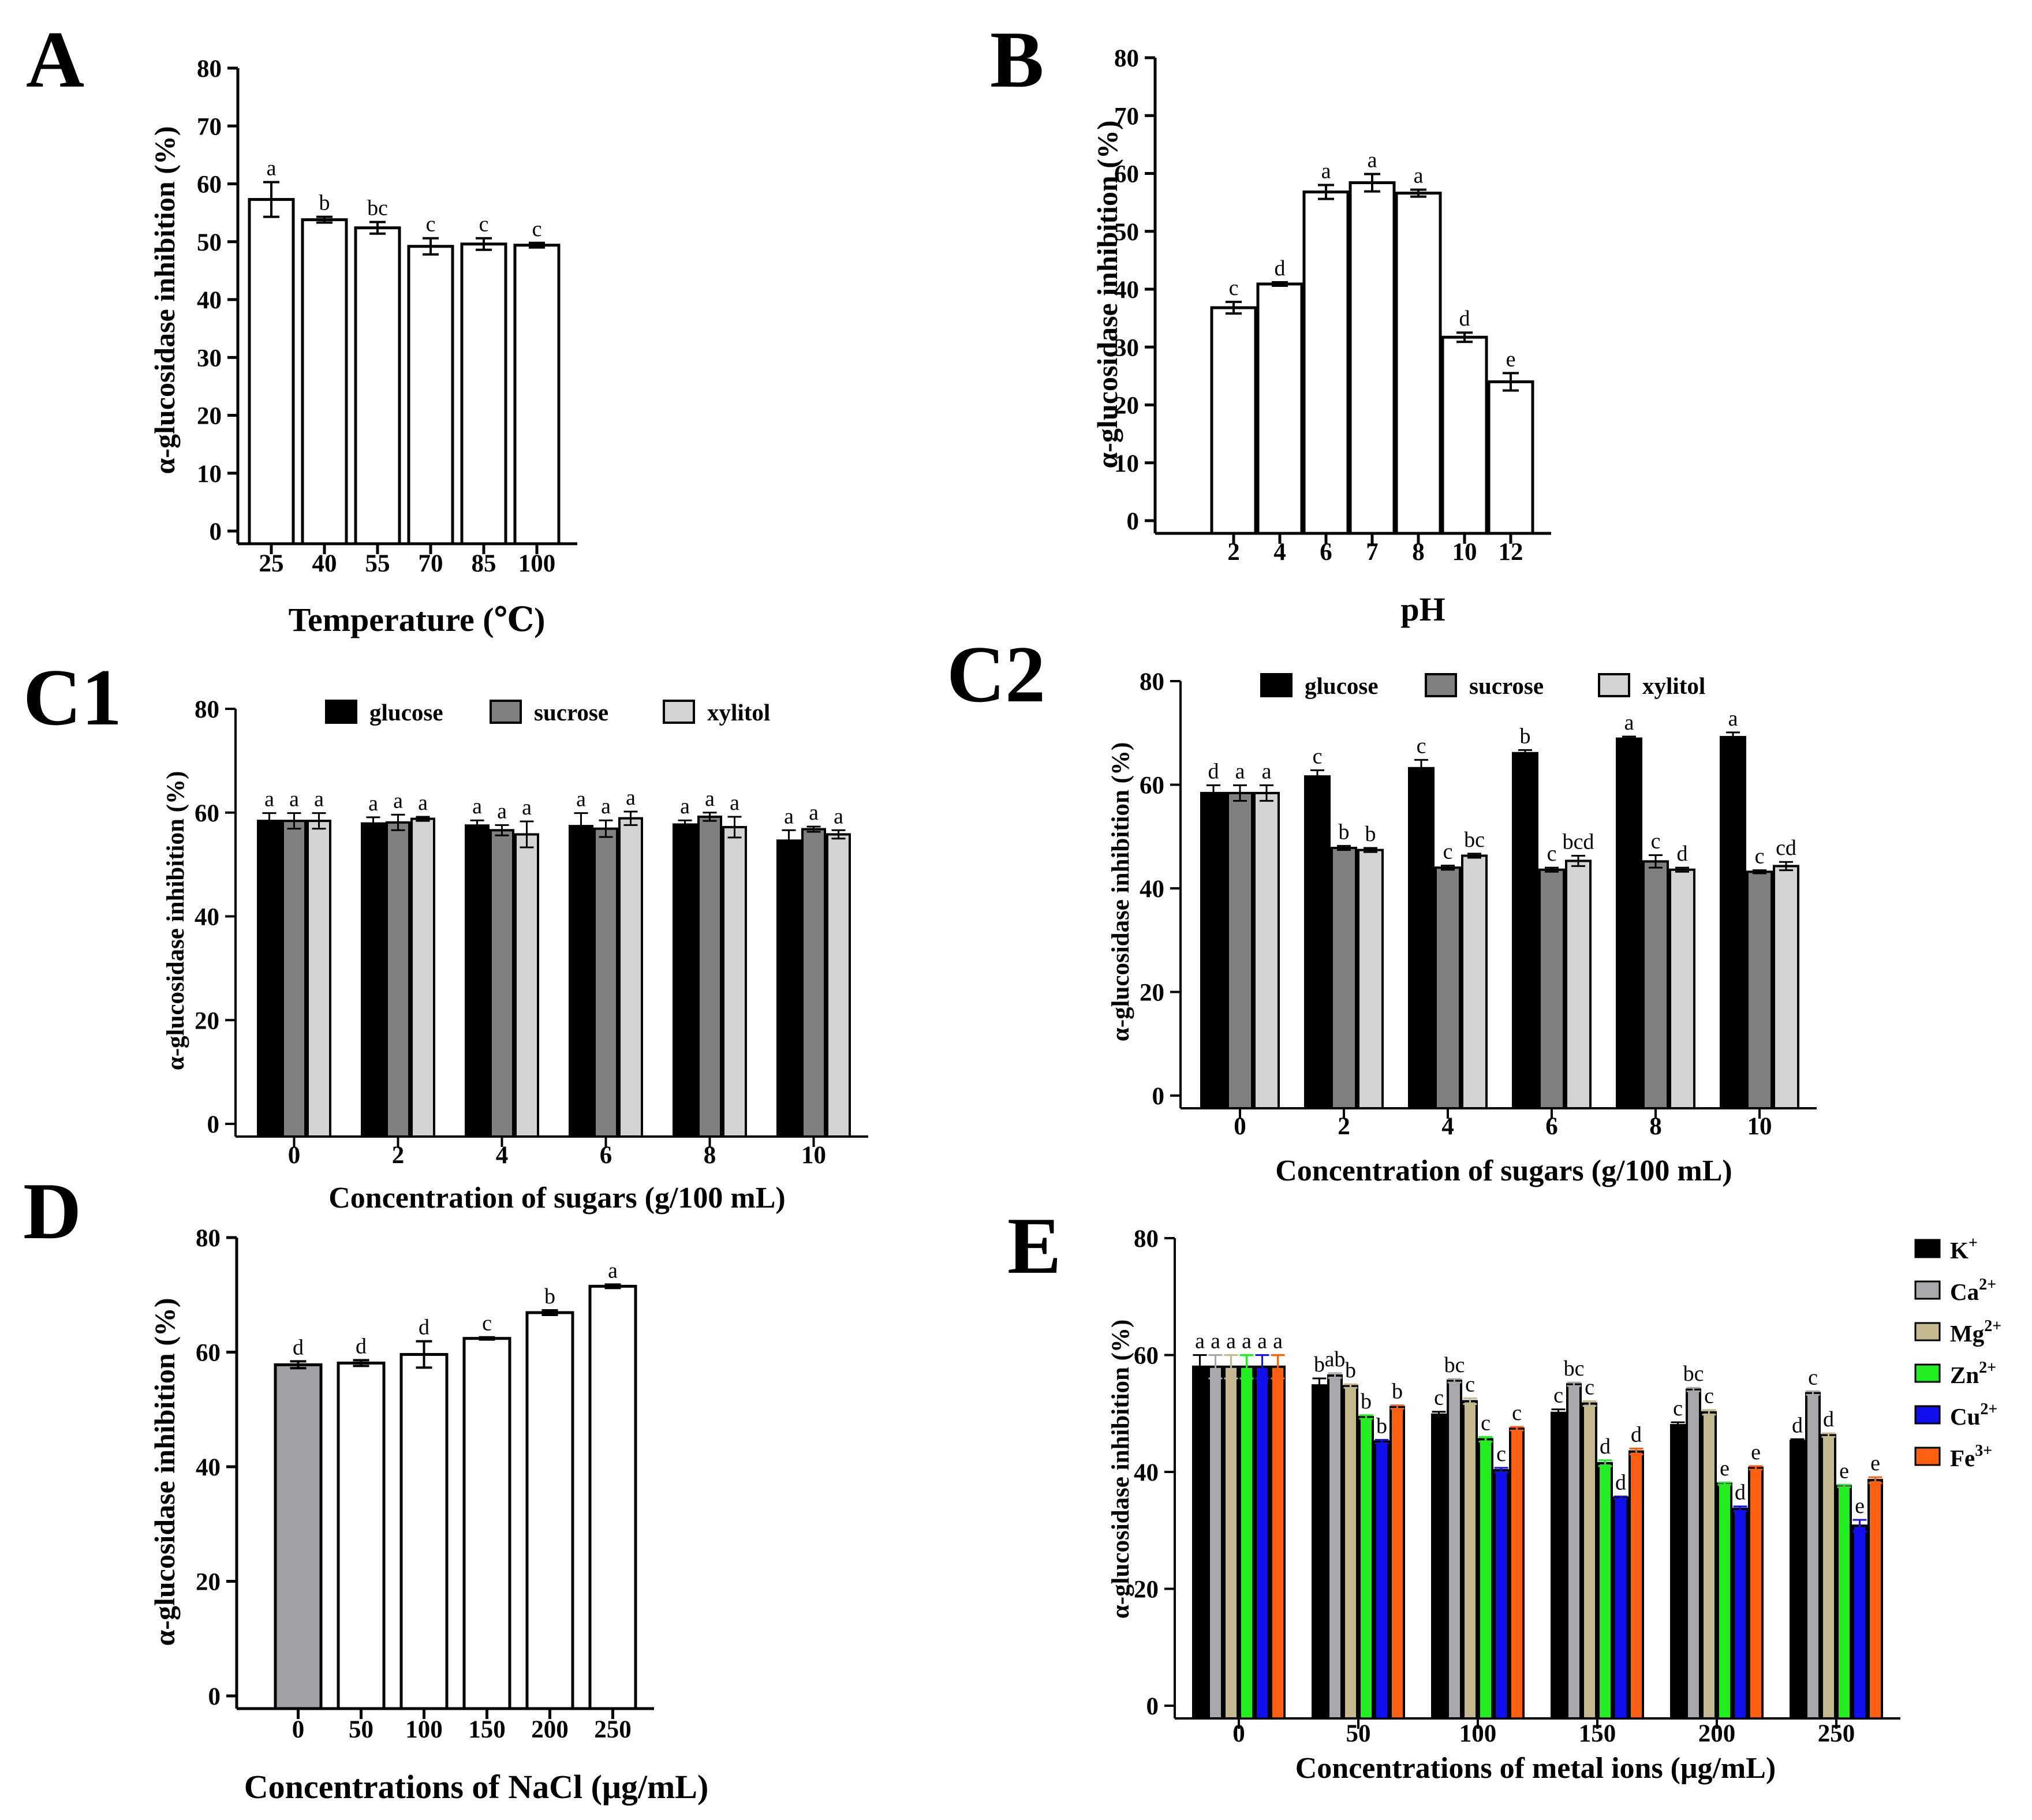 The width and height of the screenshot is (2032, 1820). I want to click on significance-letter-a: bc, so click(377, 209).